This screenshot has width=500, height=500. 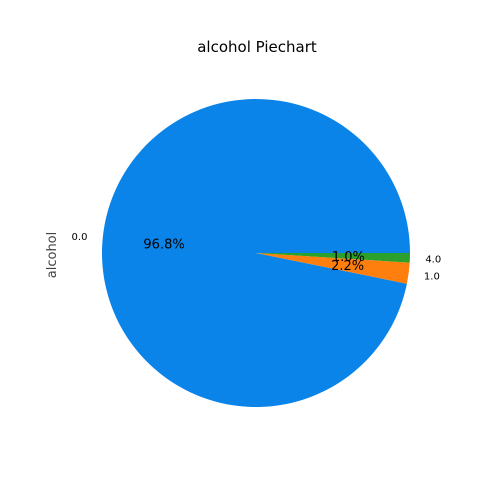 I want to click on slice-label-1-0: 1.0, so click(x=432, y=276).